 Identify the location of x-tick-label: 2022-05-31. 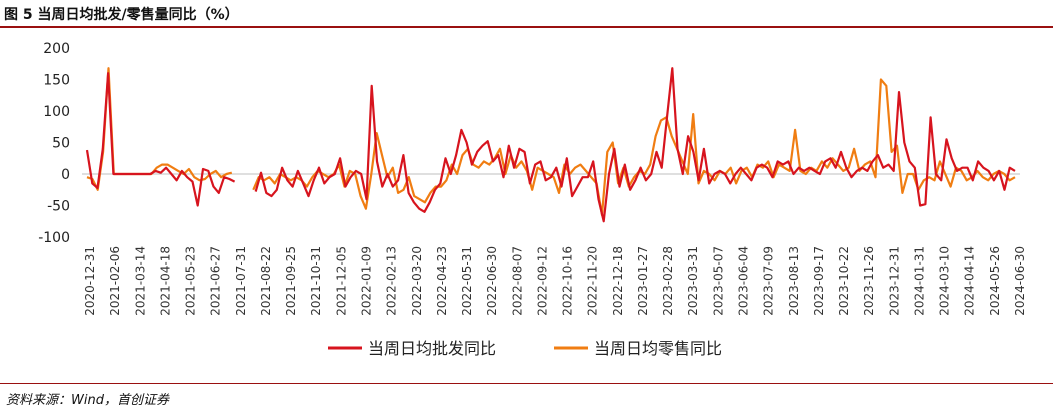
(467, 281).